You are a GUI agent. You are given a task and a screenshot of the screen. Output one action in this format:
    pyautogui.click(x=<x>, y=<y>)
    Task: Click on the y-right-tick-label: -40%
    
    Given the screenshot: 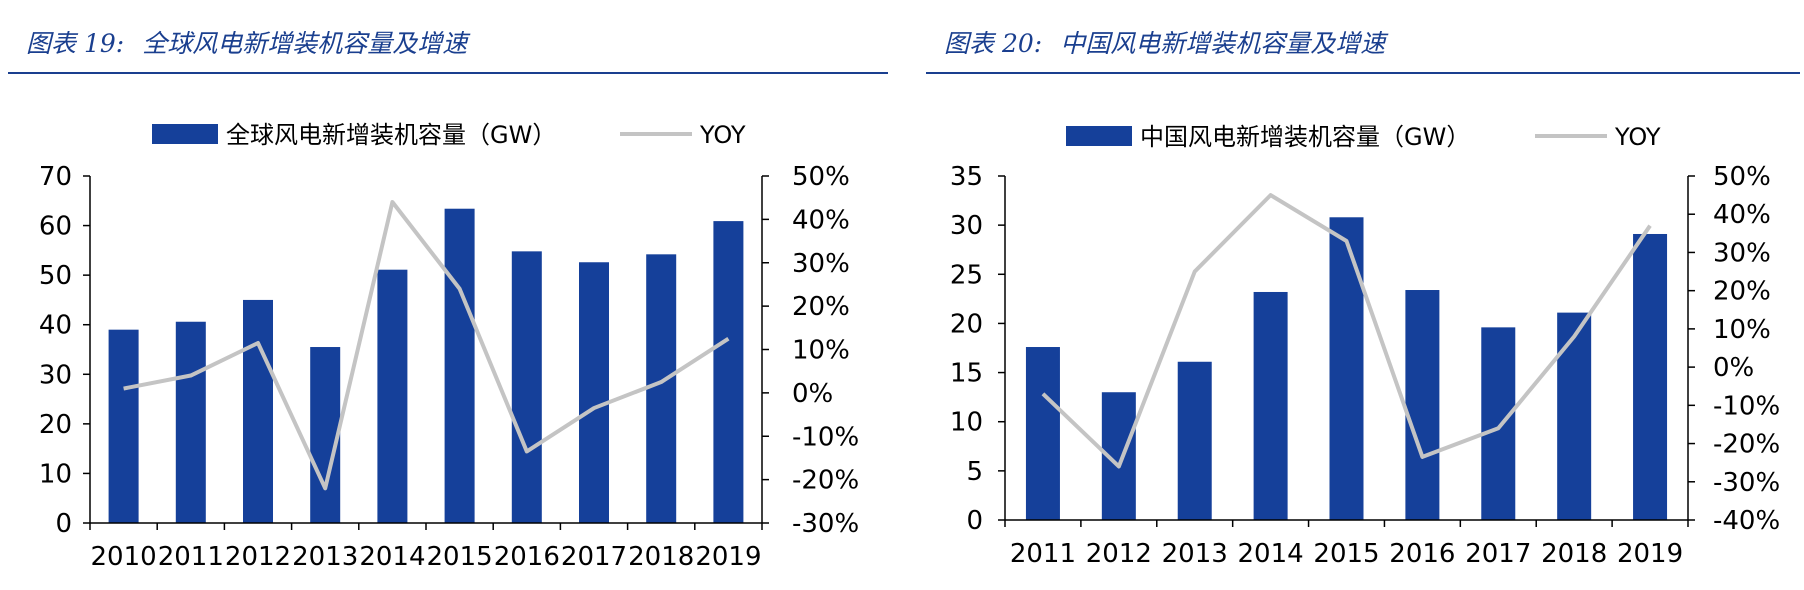 What is the action you would take?
    pyautogui.click(x=1746, y=521)
    